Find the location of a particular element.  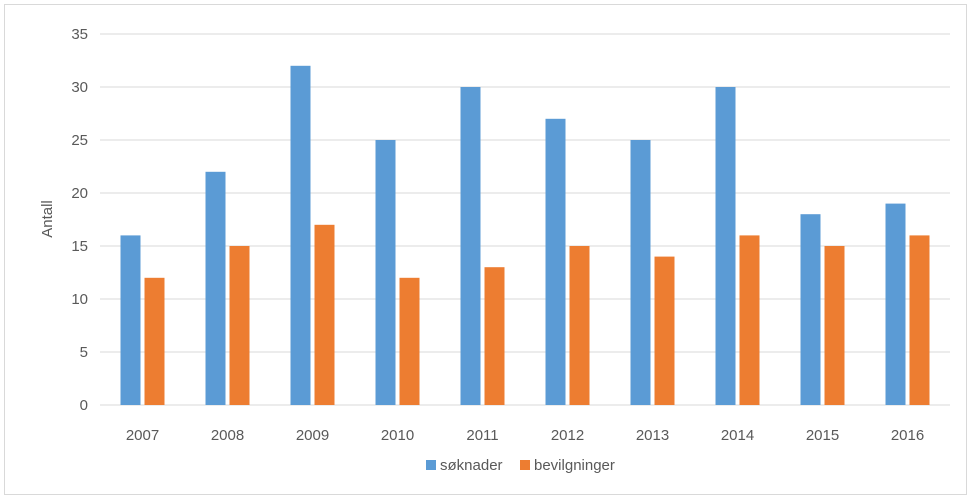

bar-bevilgninger-2012 is located at coordinates (579, 325).